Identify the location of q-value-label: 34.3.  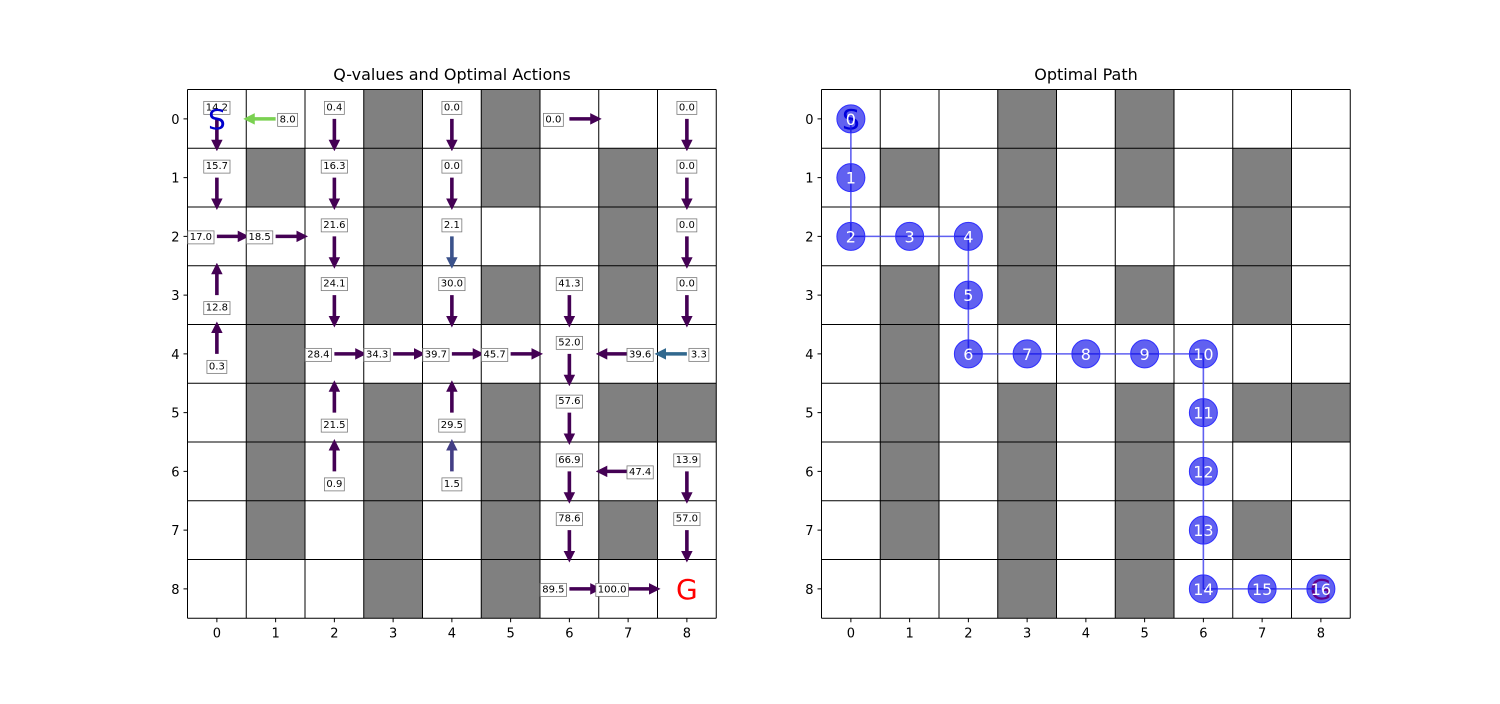
(377, 354).